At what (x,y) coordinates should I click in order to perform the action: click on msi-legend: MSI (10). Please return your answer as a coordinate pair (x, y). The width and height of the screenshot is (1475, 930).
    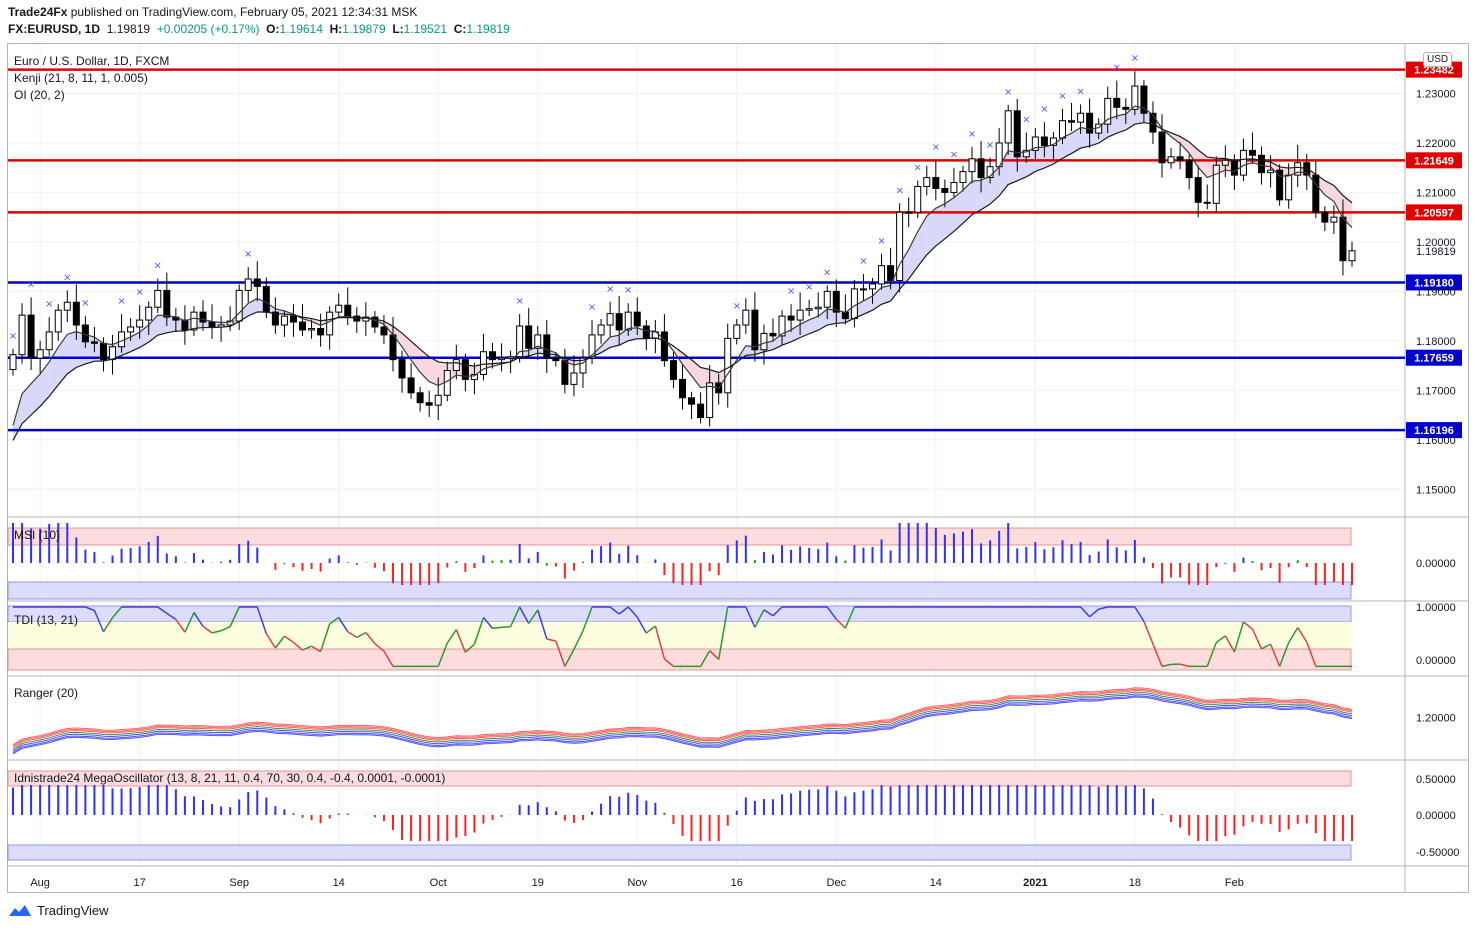
    Looking at the image, I should click on (37, 535).